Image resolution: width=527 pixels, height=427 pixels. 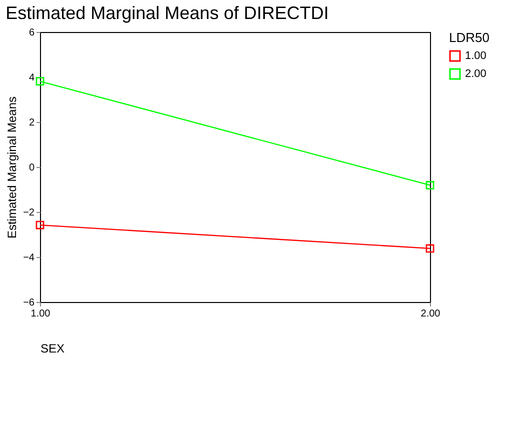 What do you see at coordinates (12, 167) in the screenshot?
I see `y-axis-title: Estimated Marginal Means` at bounding box center [12, 167].